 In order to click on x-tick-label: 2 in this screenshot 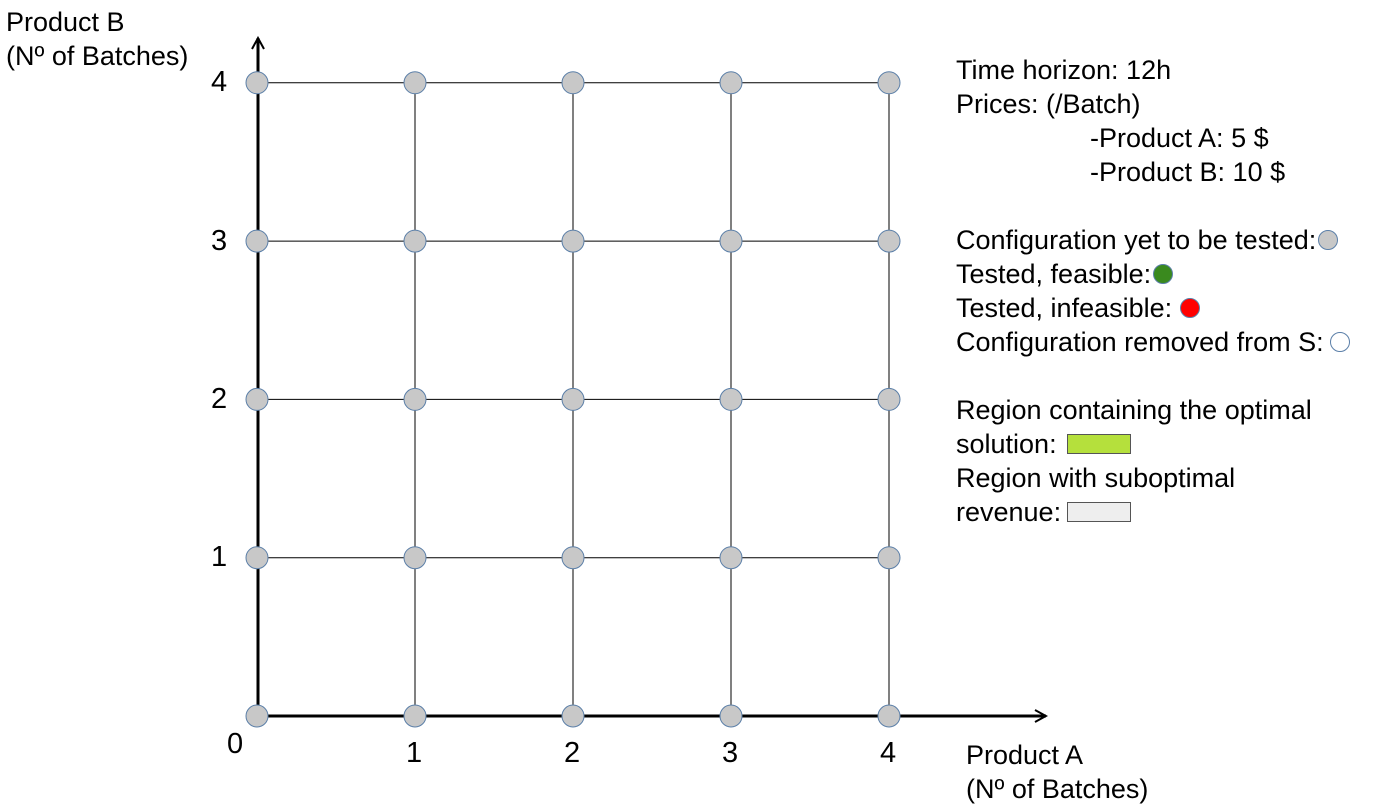, I will do `click(572, 753)`.